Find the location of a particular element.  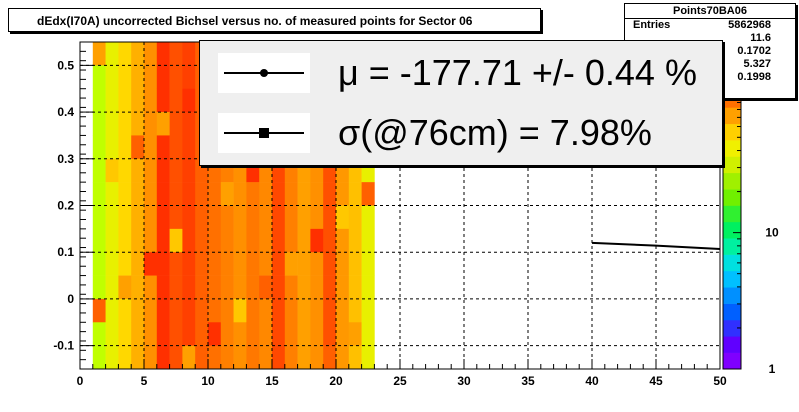

legend-text-mu: μ = -177.71 +/- 0.44 % is located at coordinates (517, 72).